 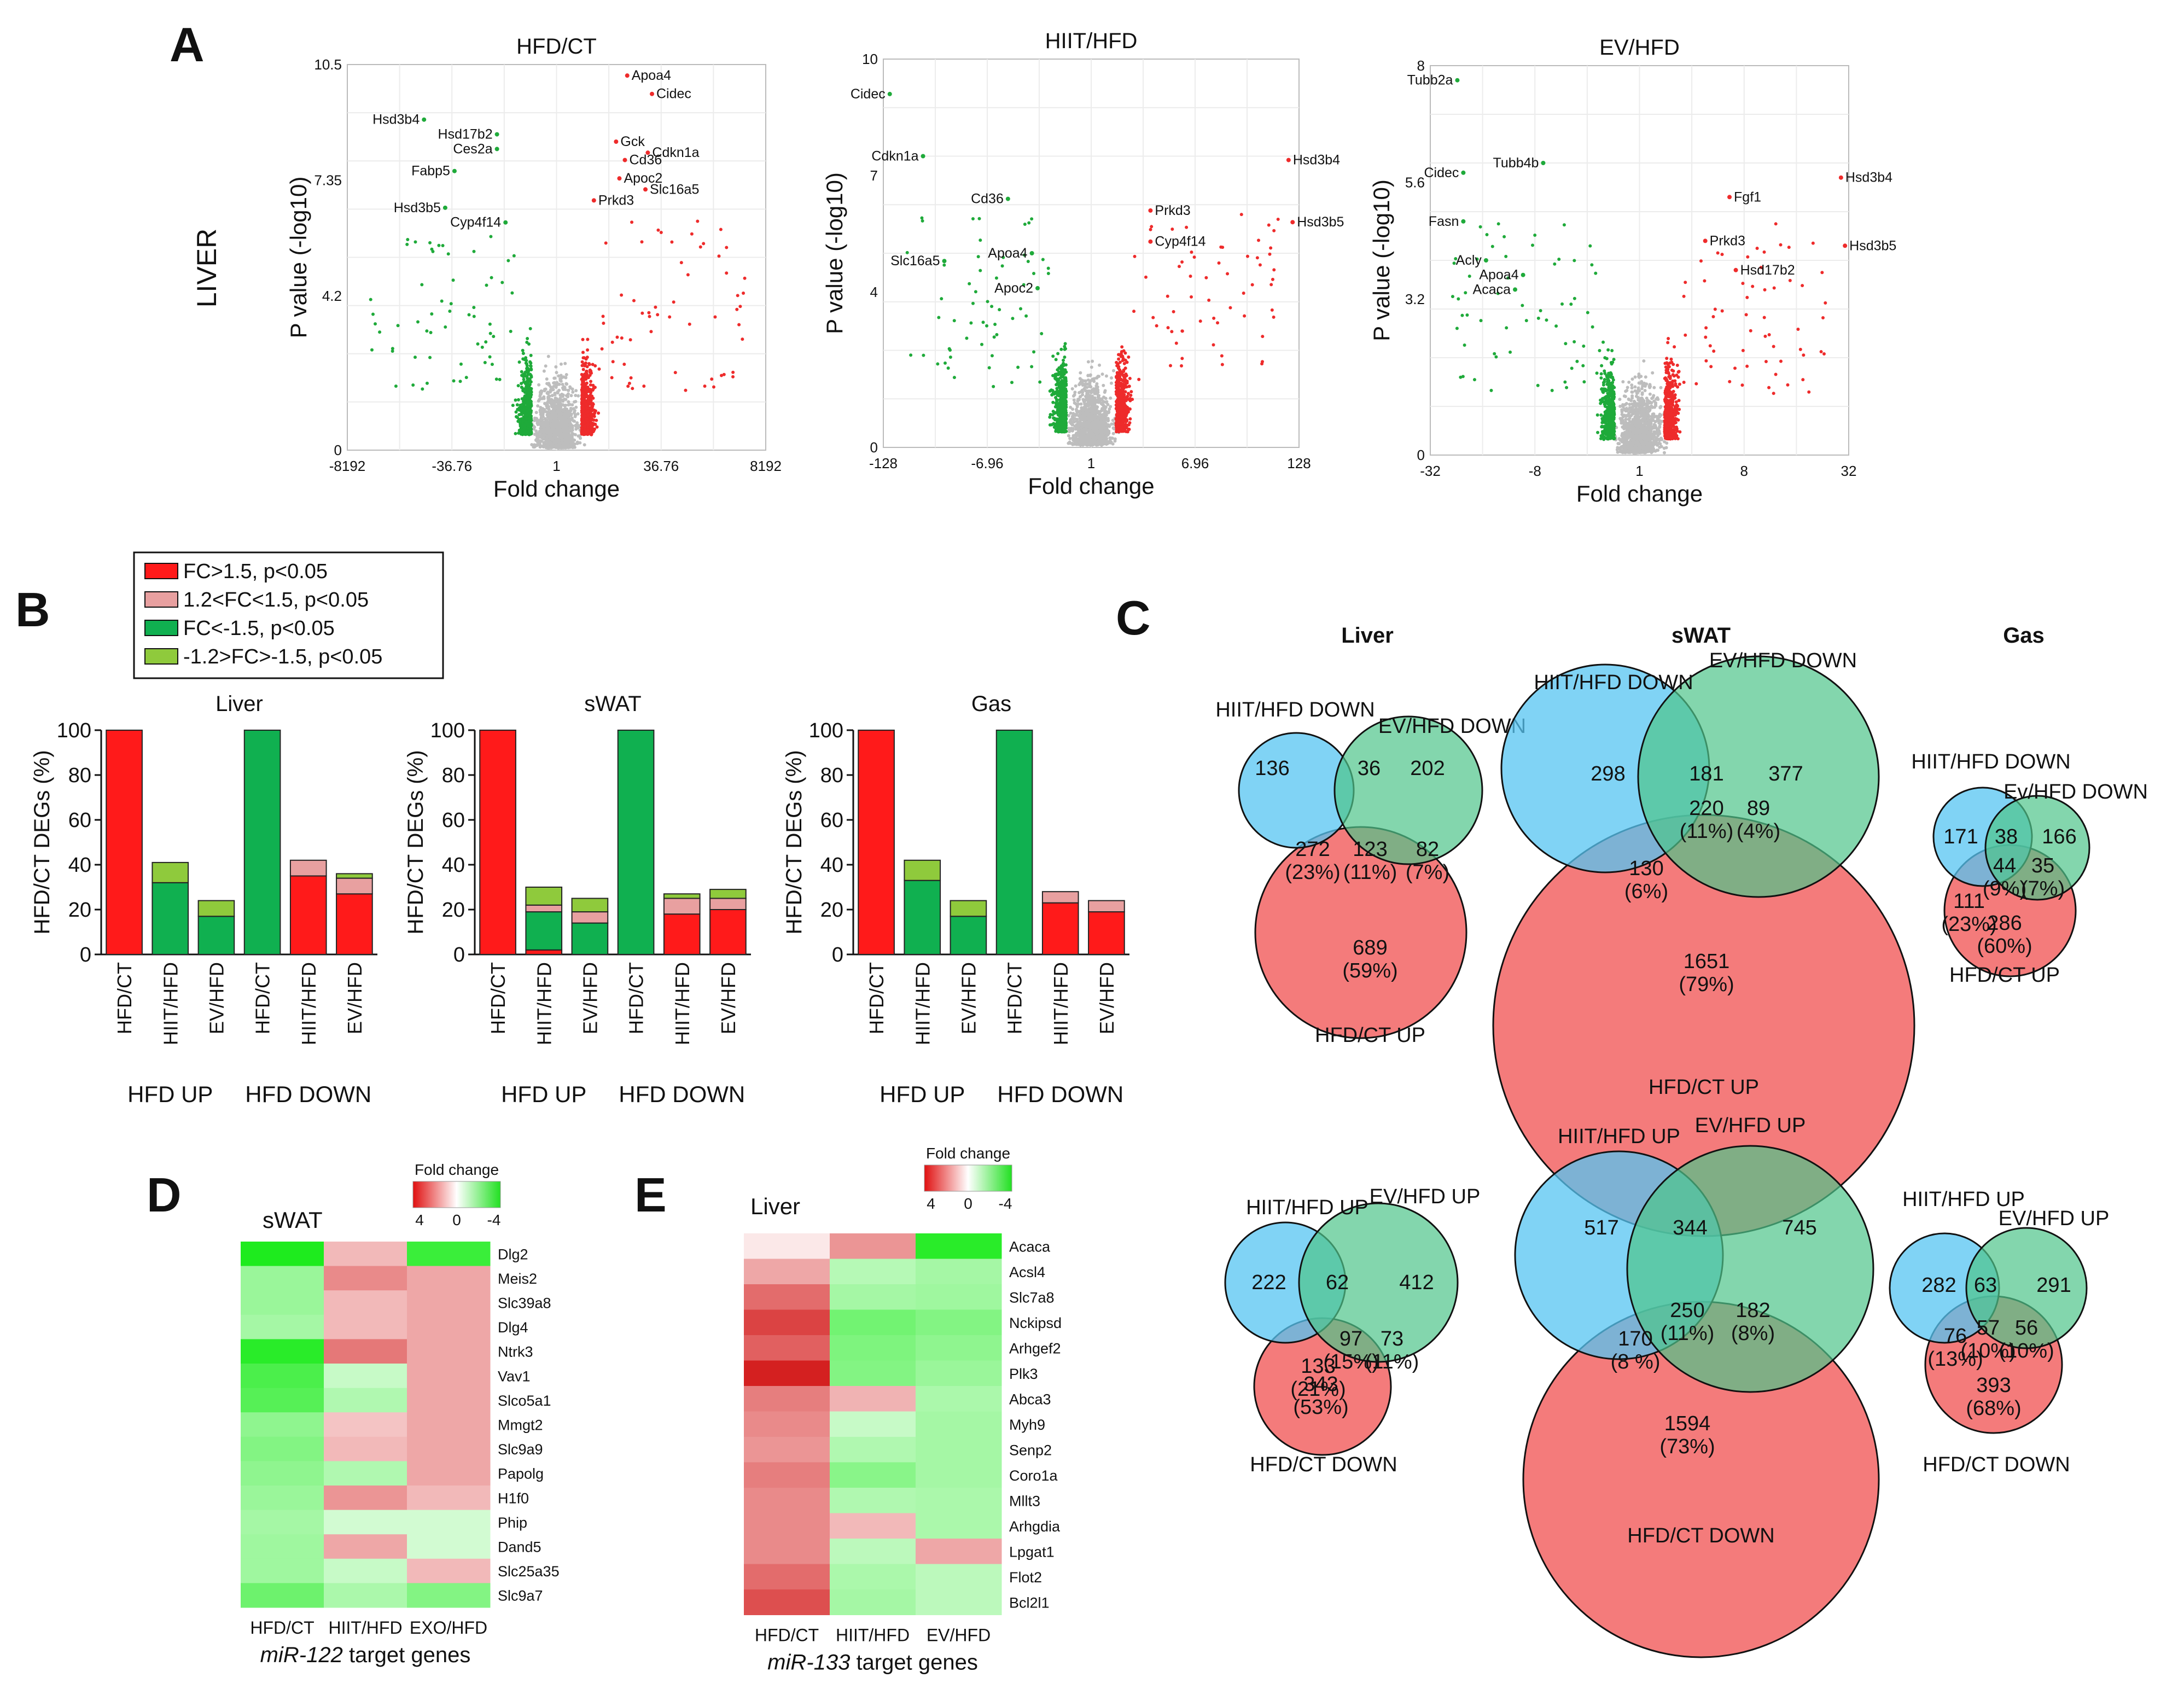 I want to click on y-tick-label: 5.6, so click(x=1415, y=182).